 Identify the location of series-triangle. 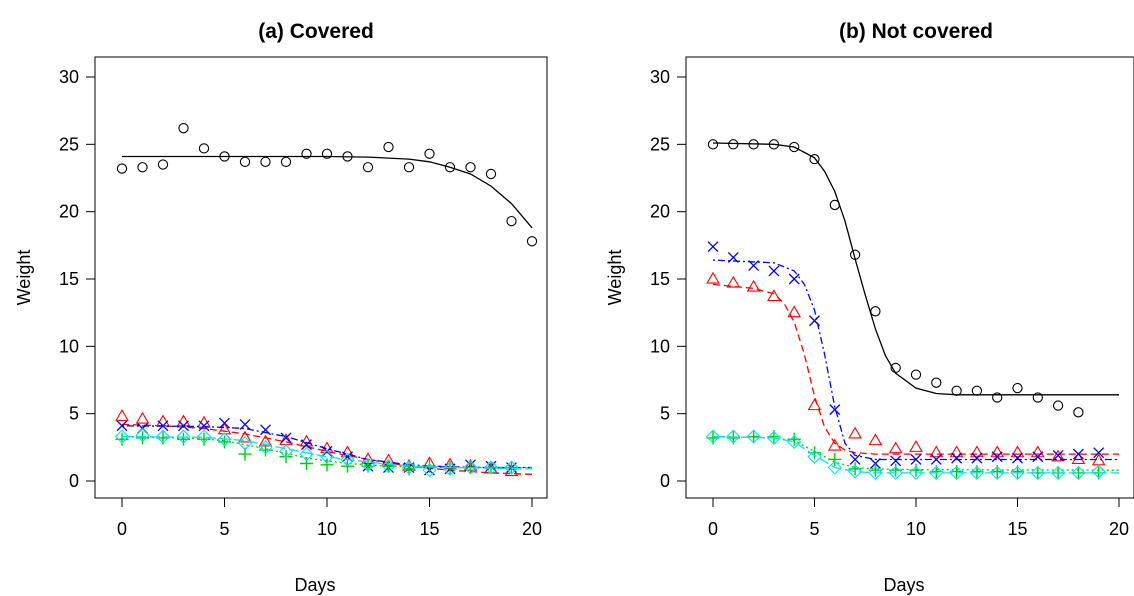
(912, 368).